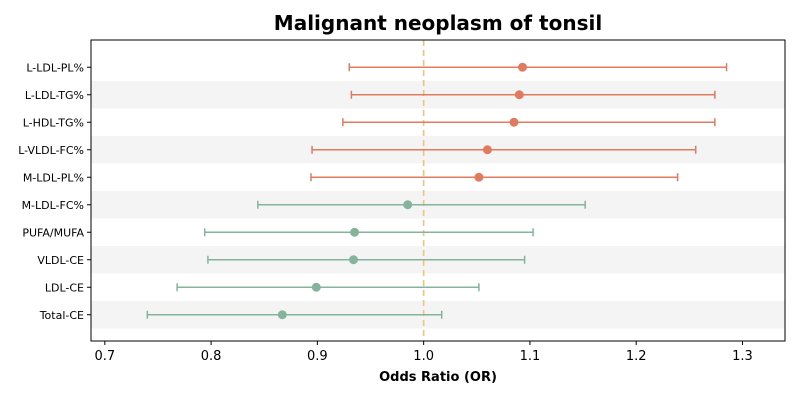  Describe the element at coordinates (530, 356) in the screenshot. I see `x-tick-label: 1.1` at that location.